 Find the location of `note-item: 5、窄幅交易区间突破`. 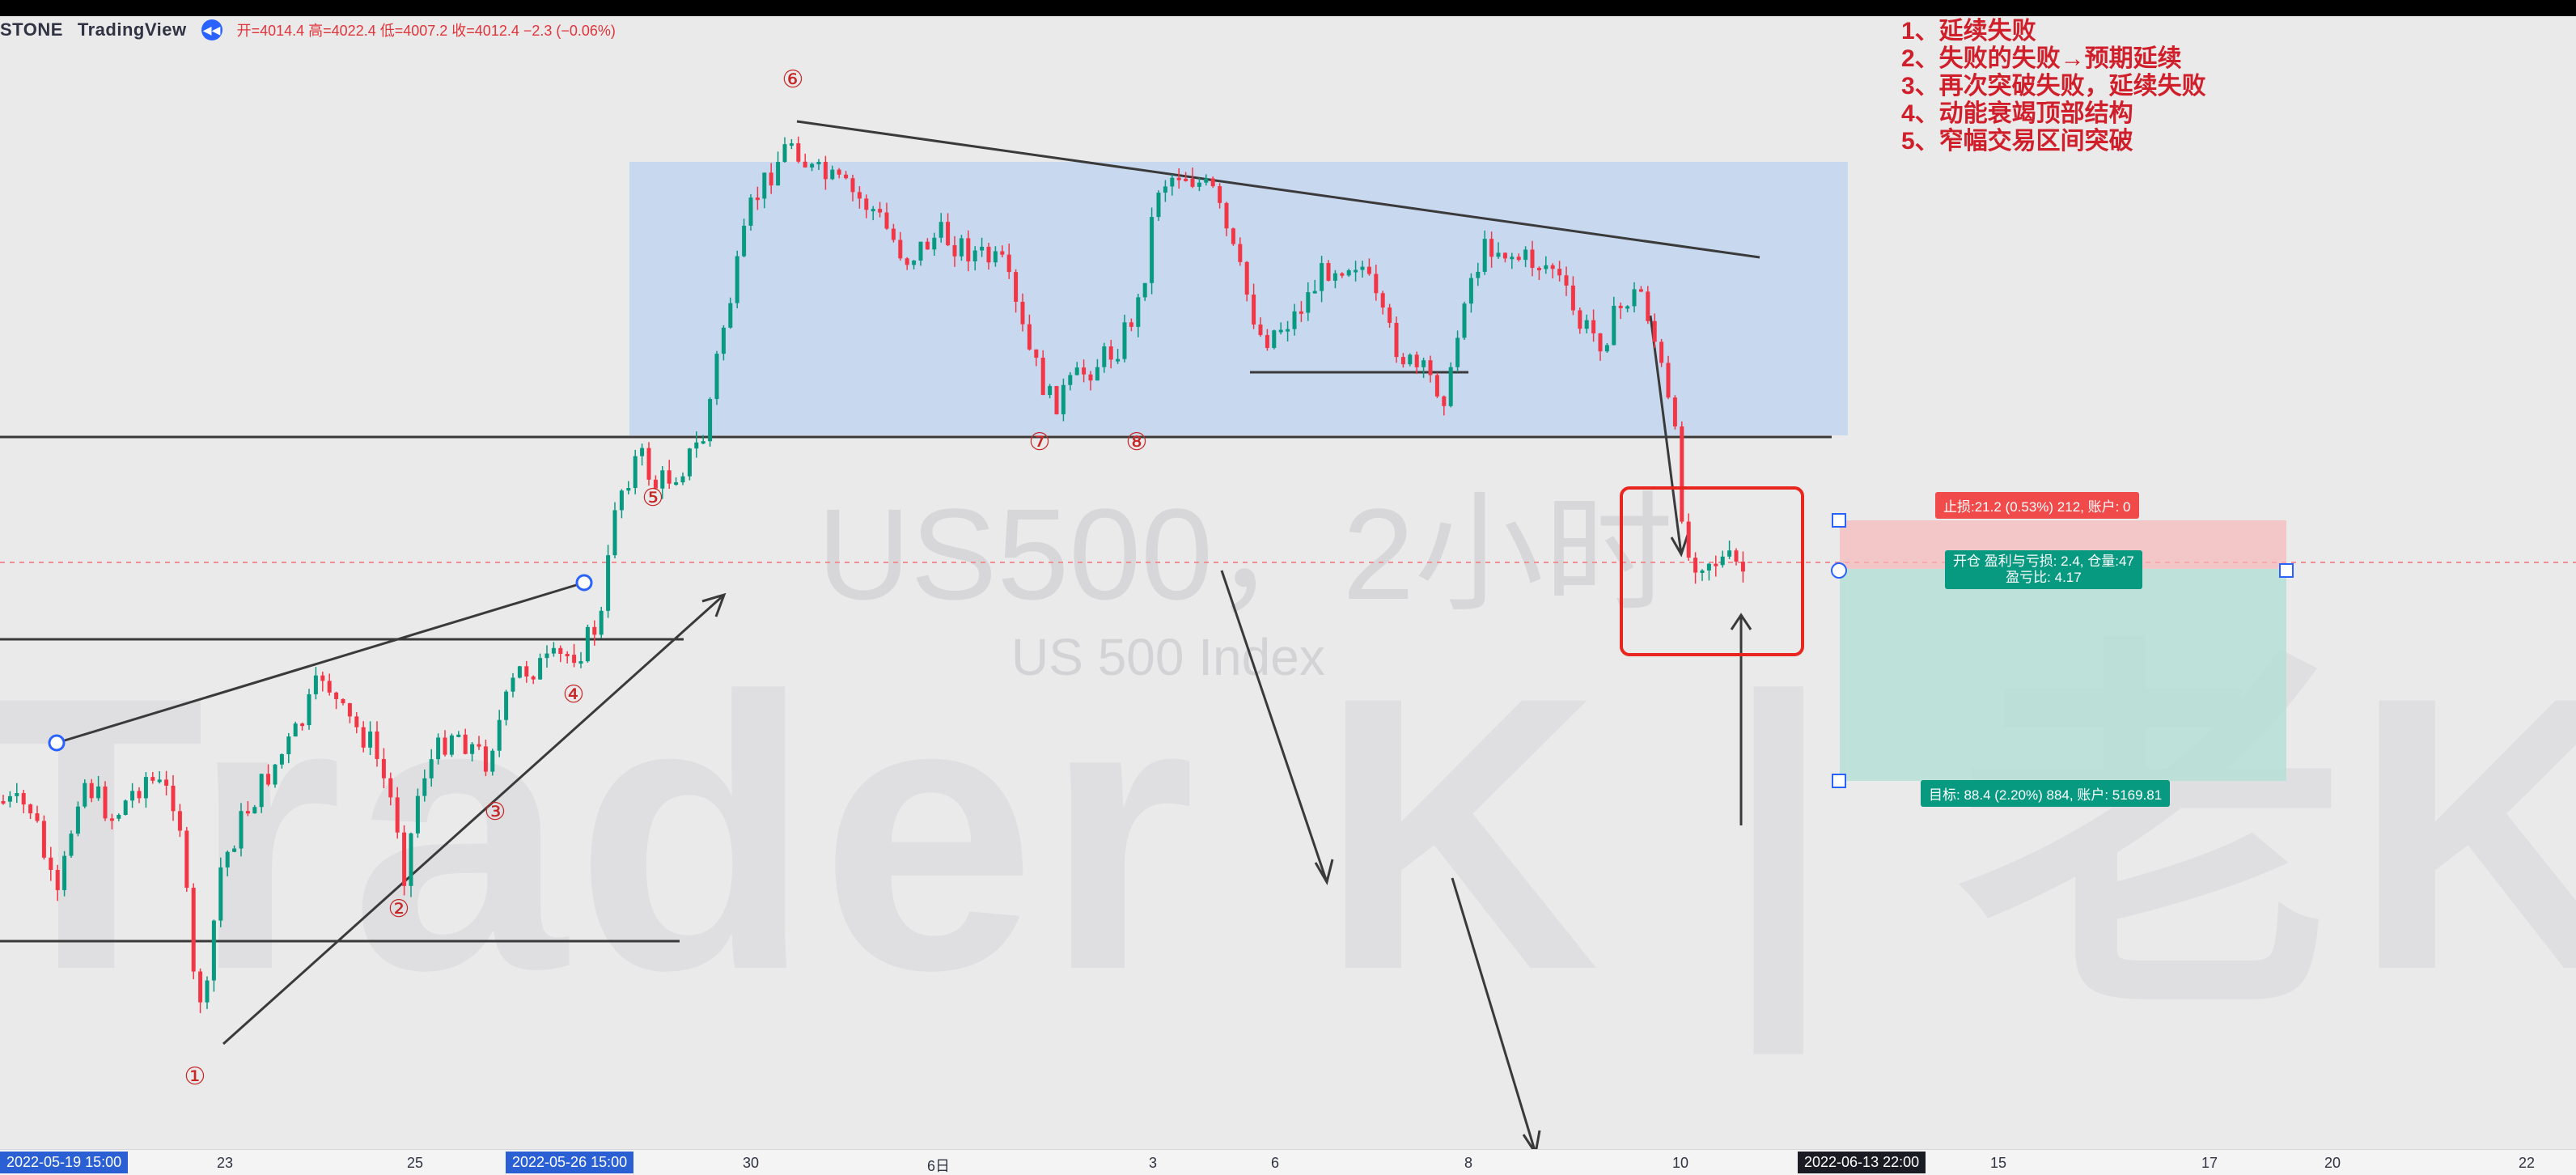

note-item: 5、窄幅交易区间突破 is located at coordinates (2017, 142).